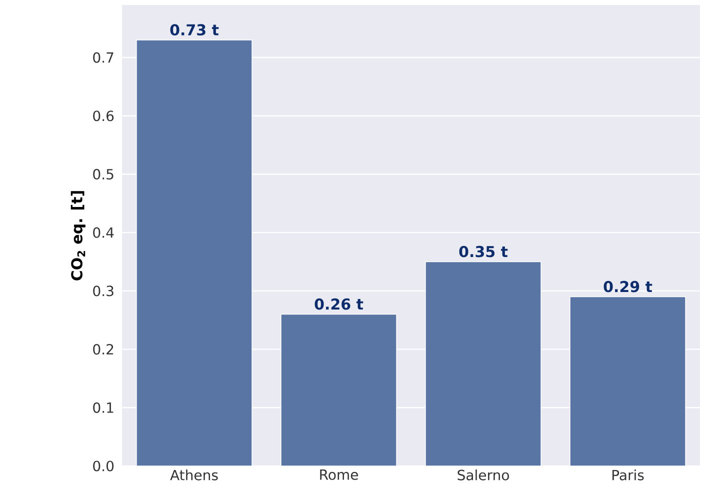 The height and width of the screenshot is (502, 702). What do you see at coordinates (103, 466) in the screenshot?
I see `y-tick-label: 0.0` at bounding box center [103, 466].